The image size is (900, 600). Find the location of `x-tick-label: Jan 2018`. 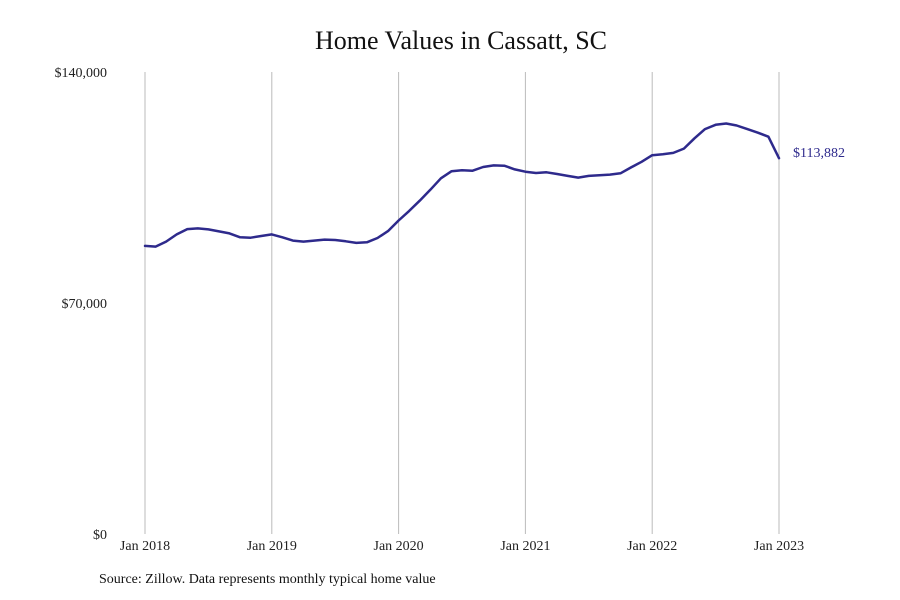

x-tick-label: Jan 2018 is located at coordinates (145, 546).